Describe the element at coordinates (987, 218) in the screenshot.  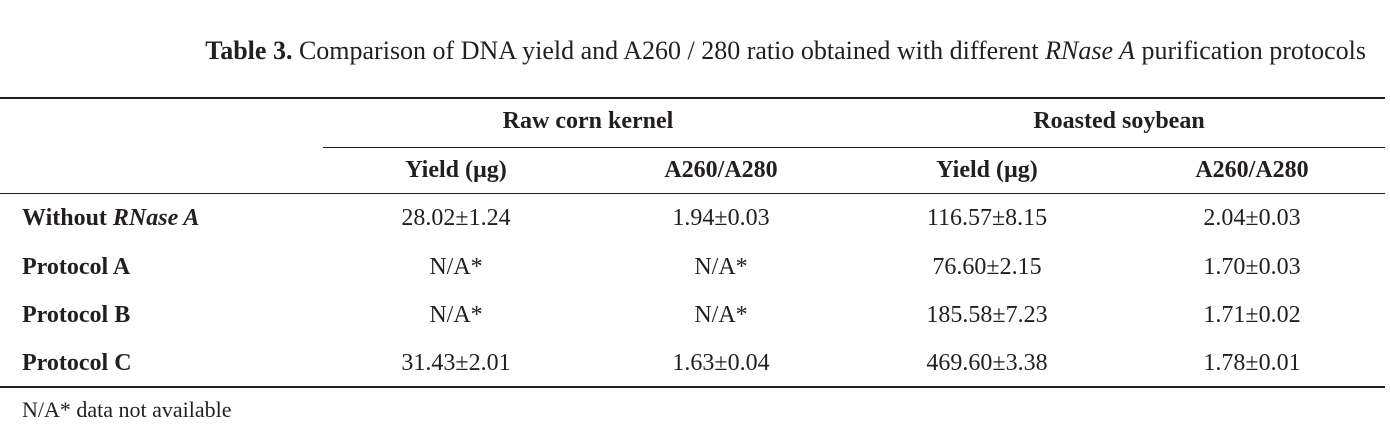
I see `table-cell: 116.57±8.15` at that location.